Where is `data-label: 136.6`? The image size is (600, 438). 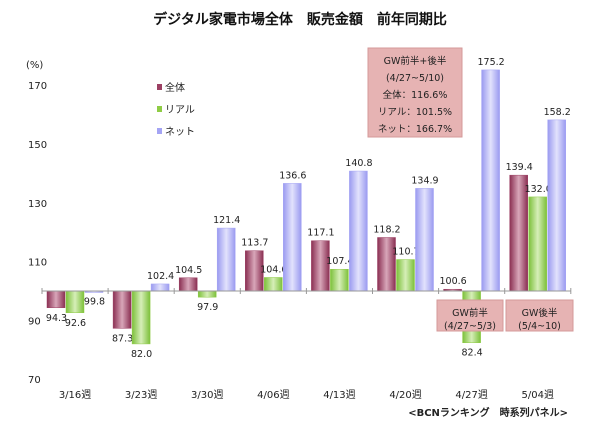 data-label: 136.6 is located at coordinates (292, 175).